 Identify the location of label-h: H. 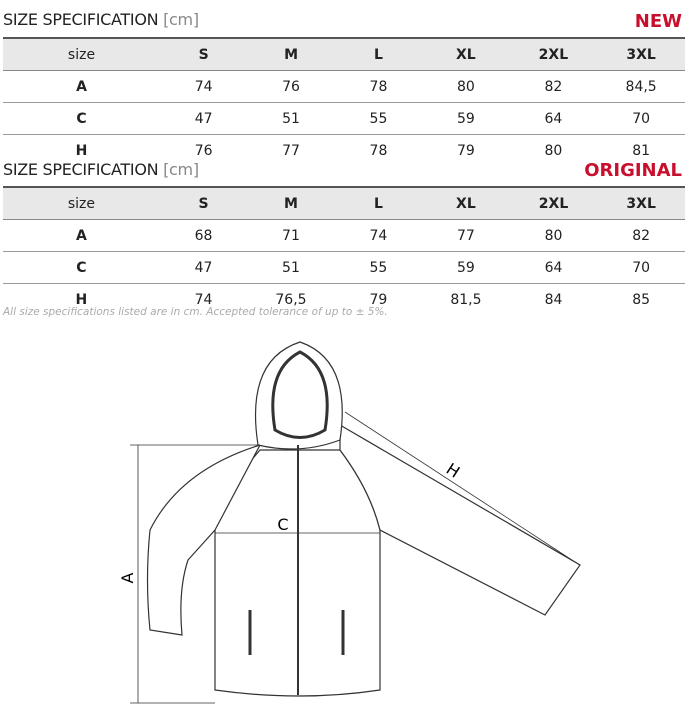
(453, 470).